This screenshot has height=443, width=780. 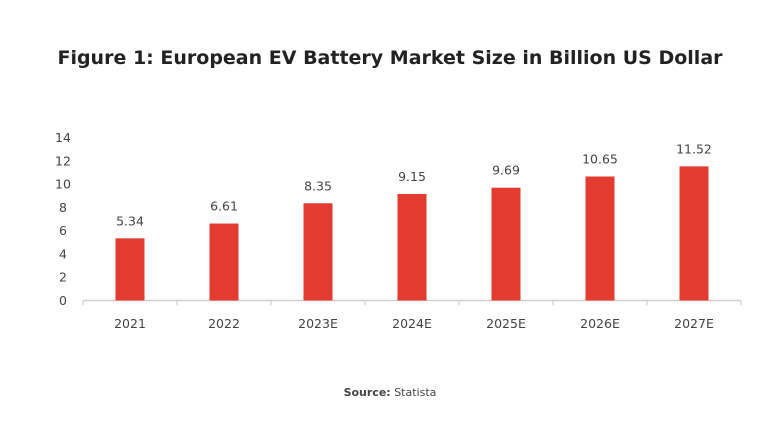 What do you see at coordinates (694, 148) in the screenshot?
I see `data-label: 11.52` at bounding box center [694, 148].